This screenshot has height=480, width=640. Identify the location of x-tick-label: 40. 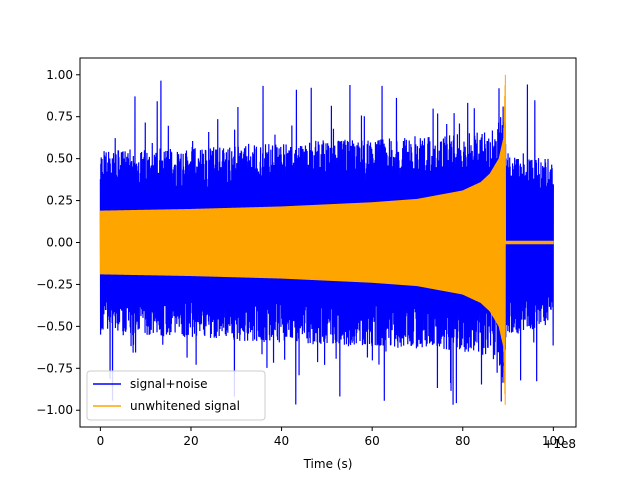
(281, 441).